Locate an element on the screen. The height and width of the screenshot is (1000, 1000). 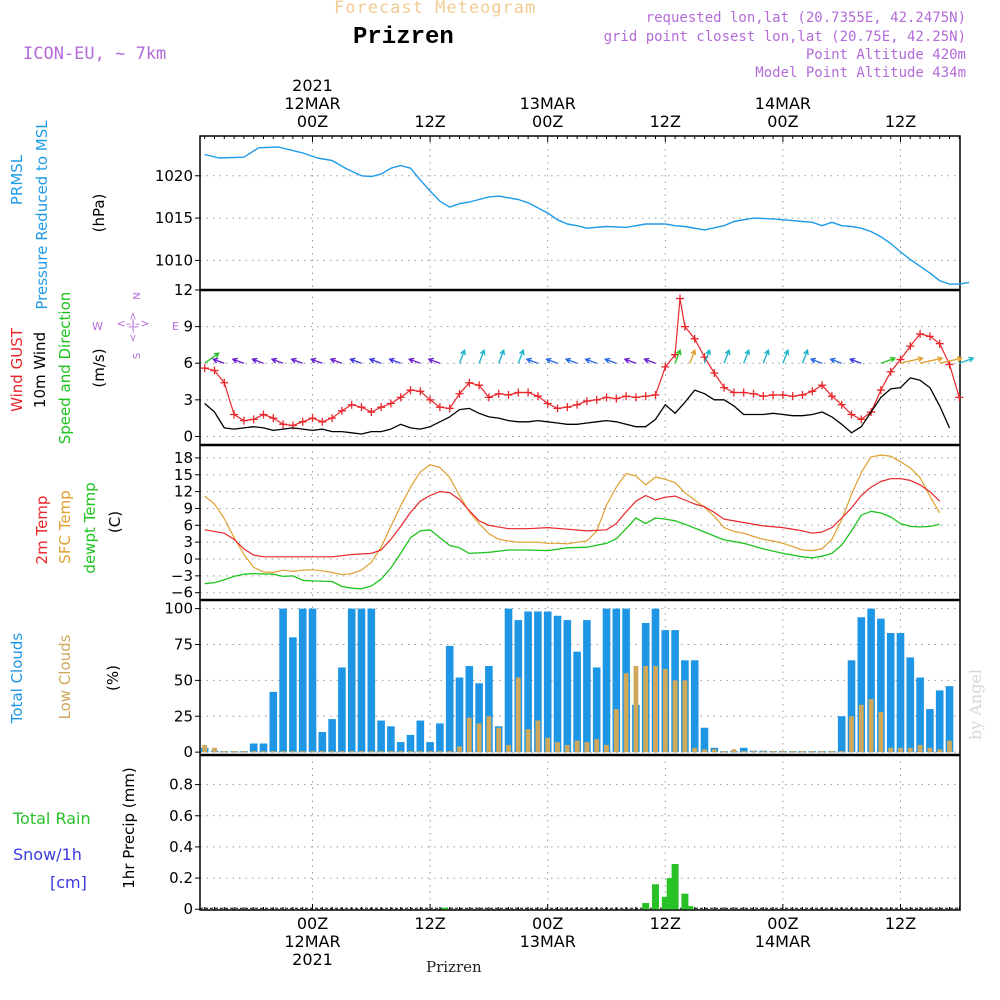
precip-axis-label: 1hr Precip (mm) is located at coordinates (129, 827).